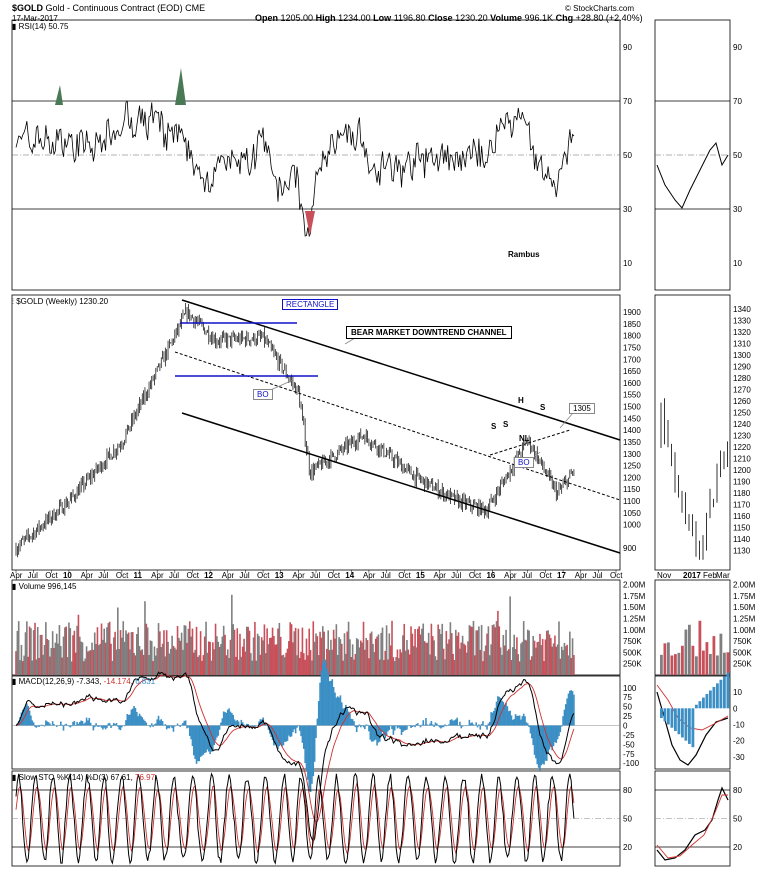 The height and width of the screenshot is (879, 765). What do you see at coordinates (295, 748) in the screenshot?
I see `macd-signal-line` at bounding box center [295, 748].